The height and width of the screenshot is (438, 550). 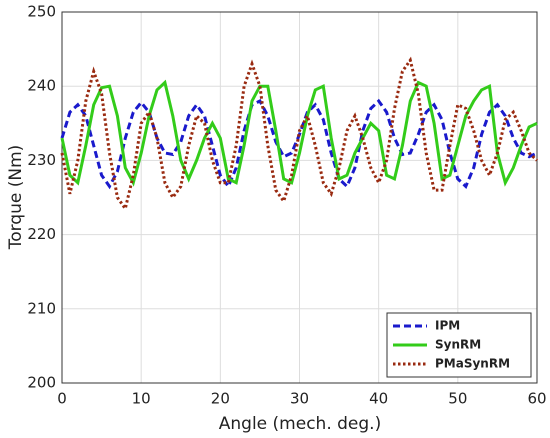 I want to click on legend-label: PMaSynRM, so click(x=472, y=364).